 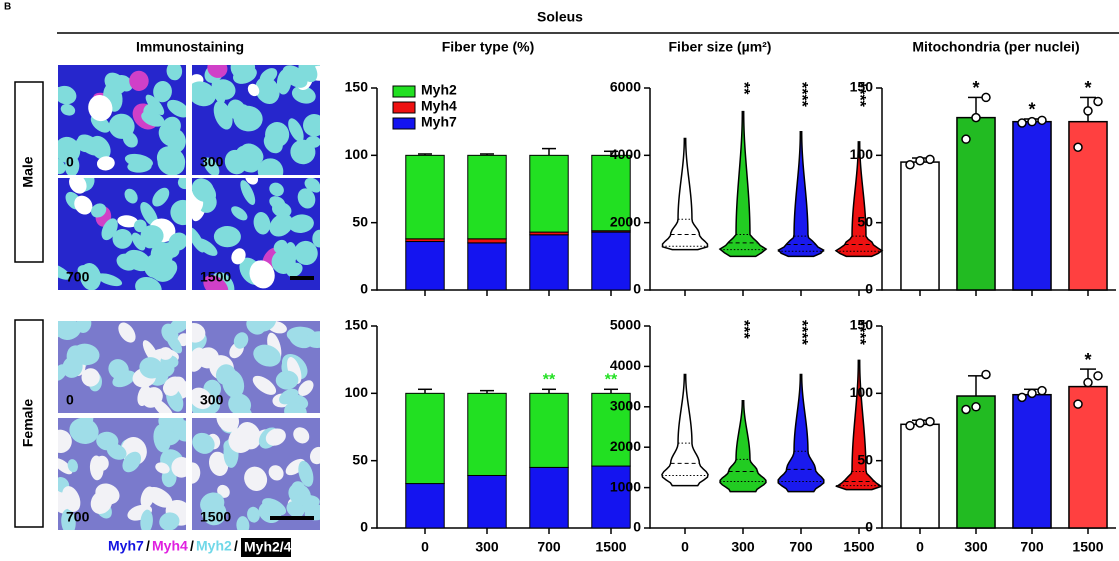 I want to click on image-label: 300, so click(x=212, y=400).